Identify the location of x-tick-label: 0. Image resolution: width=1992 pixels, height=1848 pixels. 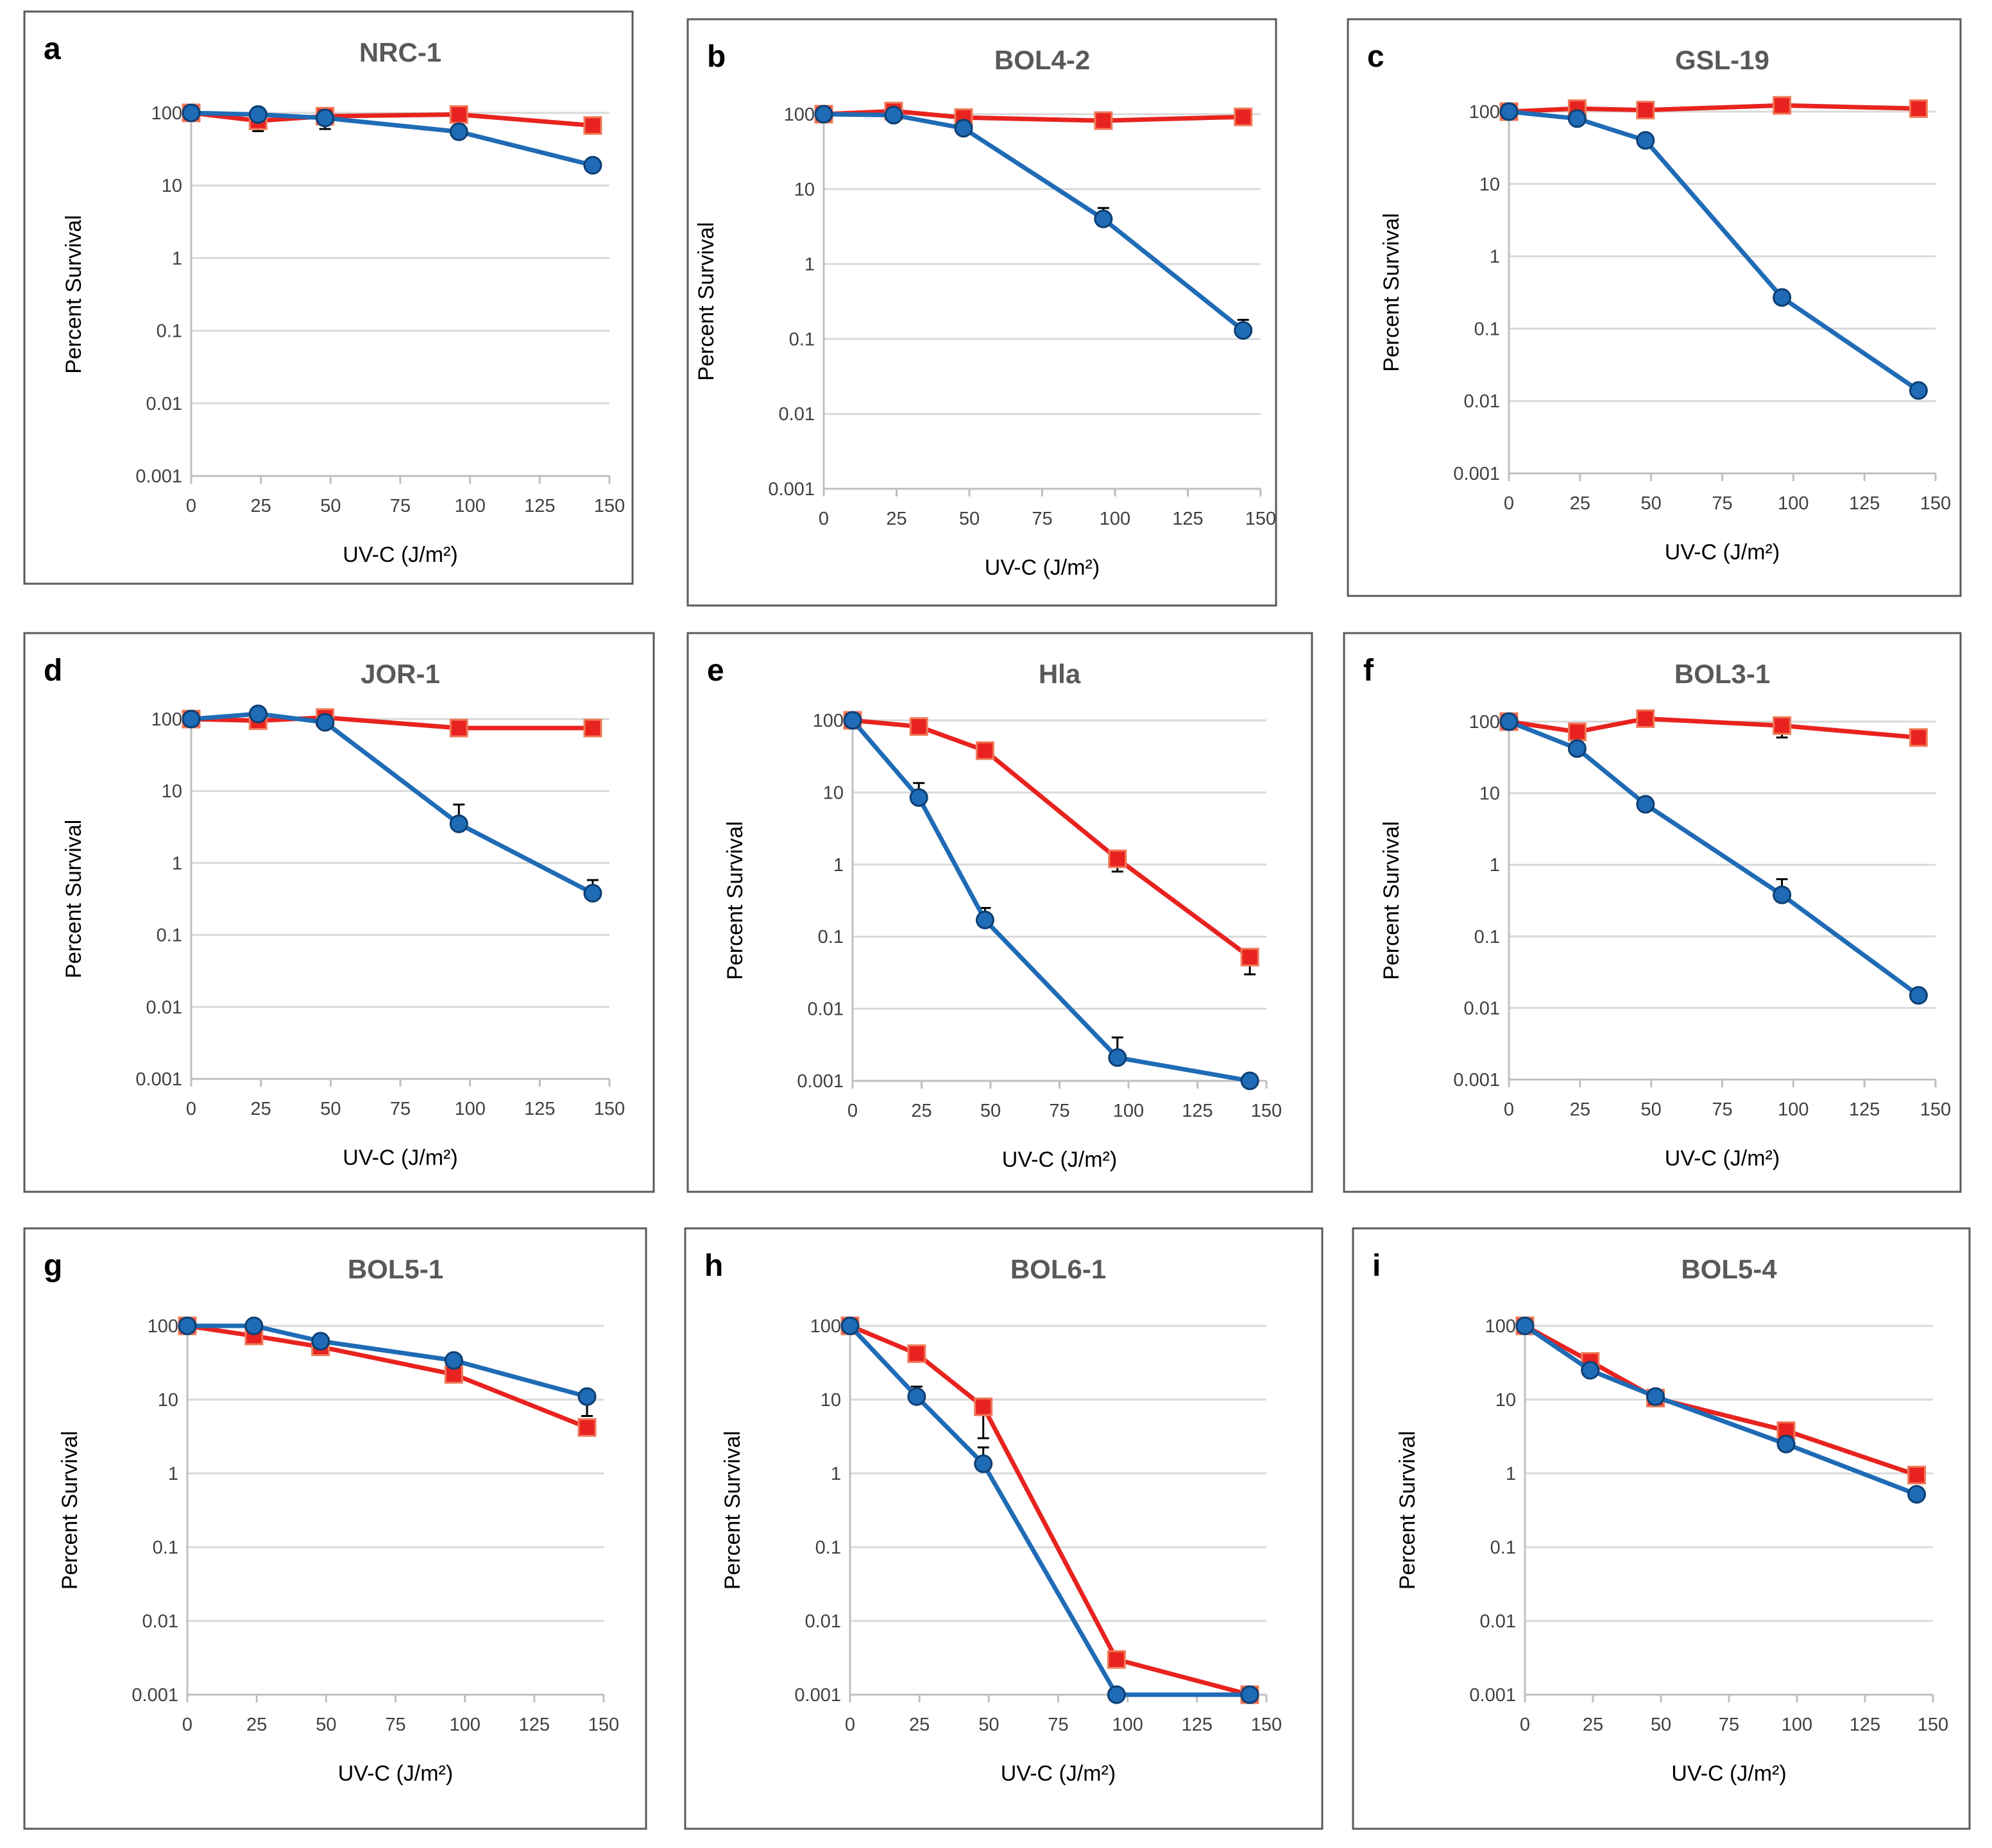
(1525, 1725).